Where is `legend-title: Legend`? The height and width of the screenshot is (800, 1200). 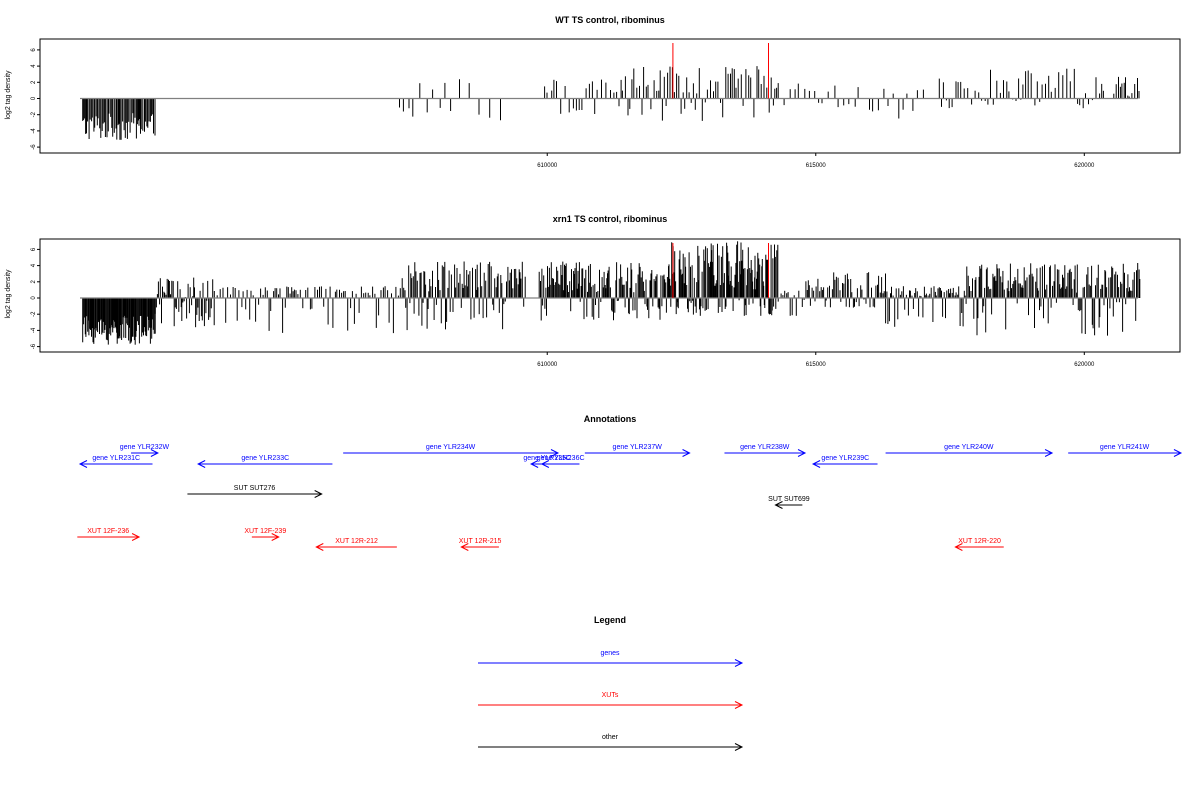 legend-title: Legend is located at coordinates (610, 620).